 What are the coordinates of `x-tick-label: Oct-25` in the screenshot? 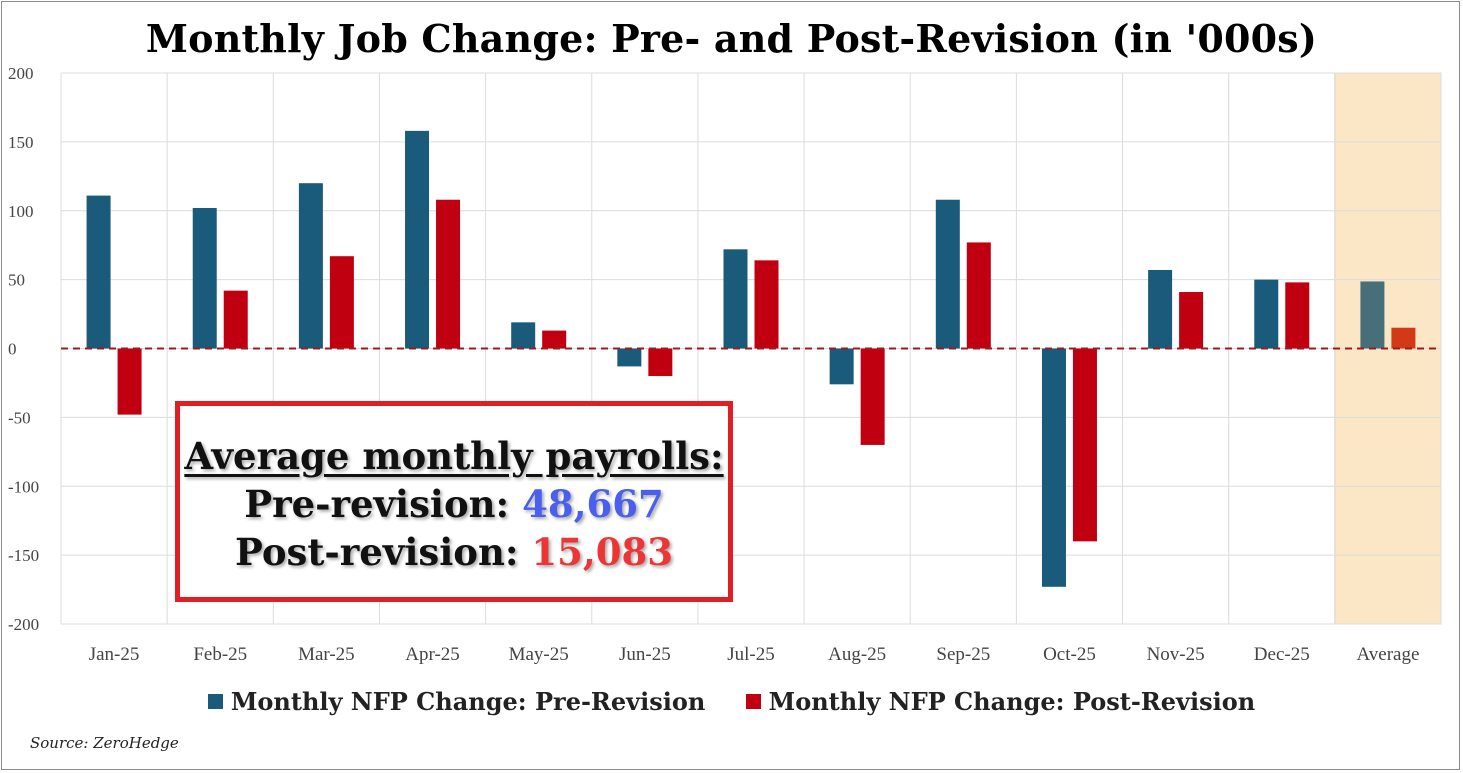 It's located at (1069, 654).